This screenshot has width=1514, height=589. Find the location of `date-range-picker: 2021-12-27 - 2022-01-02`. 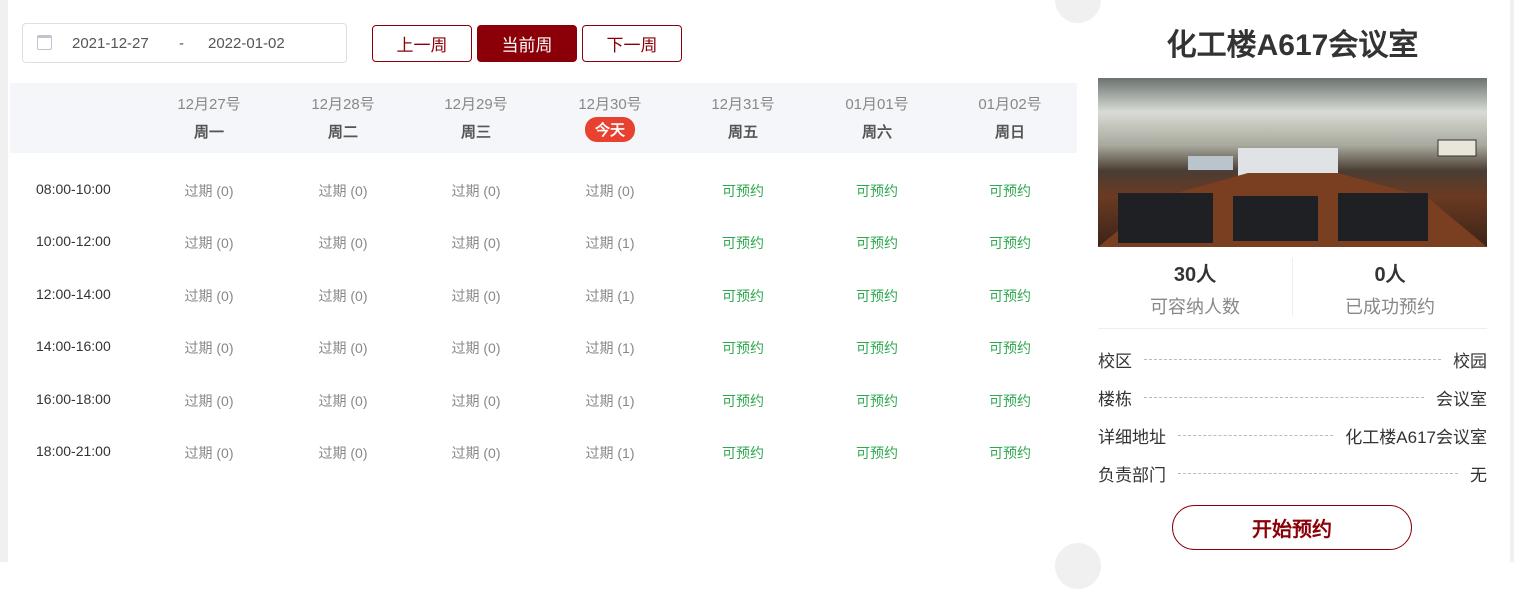

date-range-picker: 2021-12-27 - 2022-01-02 is located at coordinates (184, 43).